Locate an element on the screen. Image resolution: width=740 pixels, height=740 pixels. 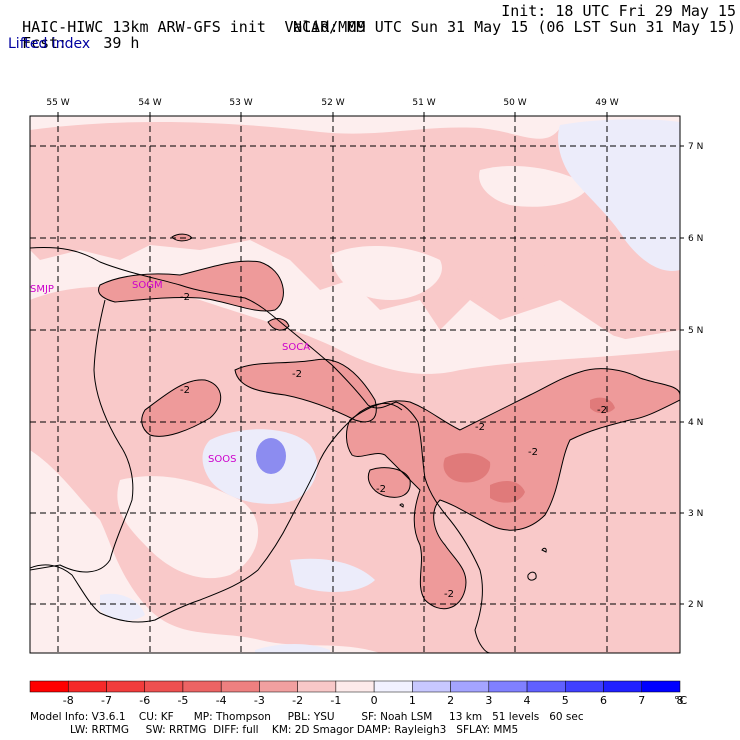
colorbar-label: 8 is located at coordinates (680, 700).